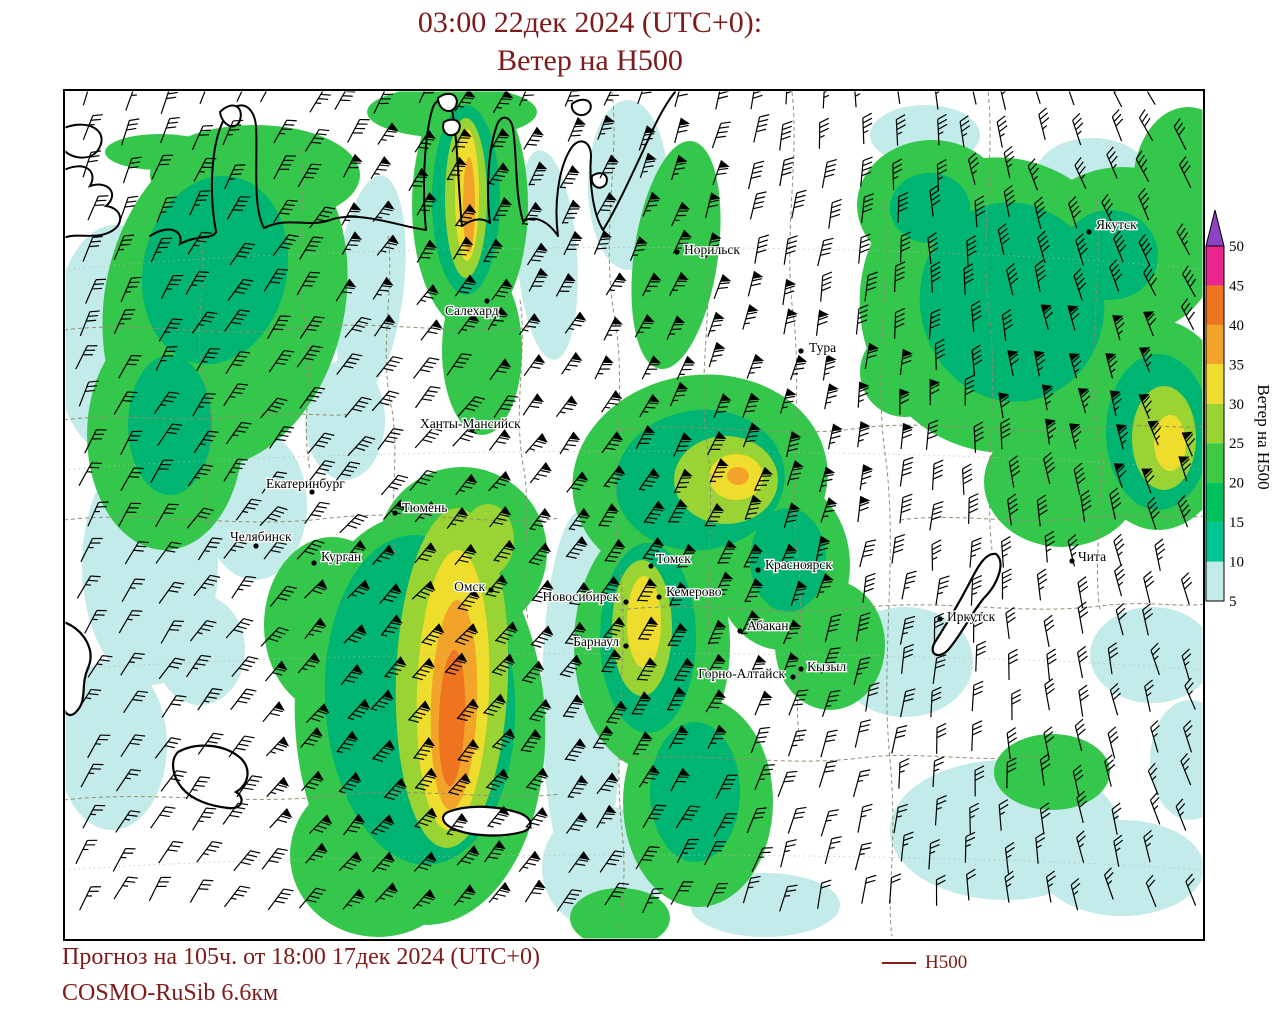 Image resolution: width=1280 pixels, height=1024 pixels. I want to click on city-label: Чита, so click(1092, 556).